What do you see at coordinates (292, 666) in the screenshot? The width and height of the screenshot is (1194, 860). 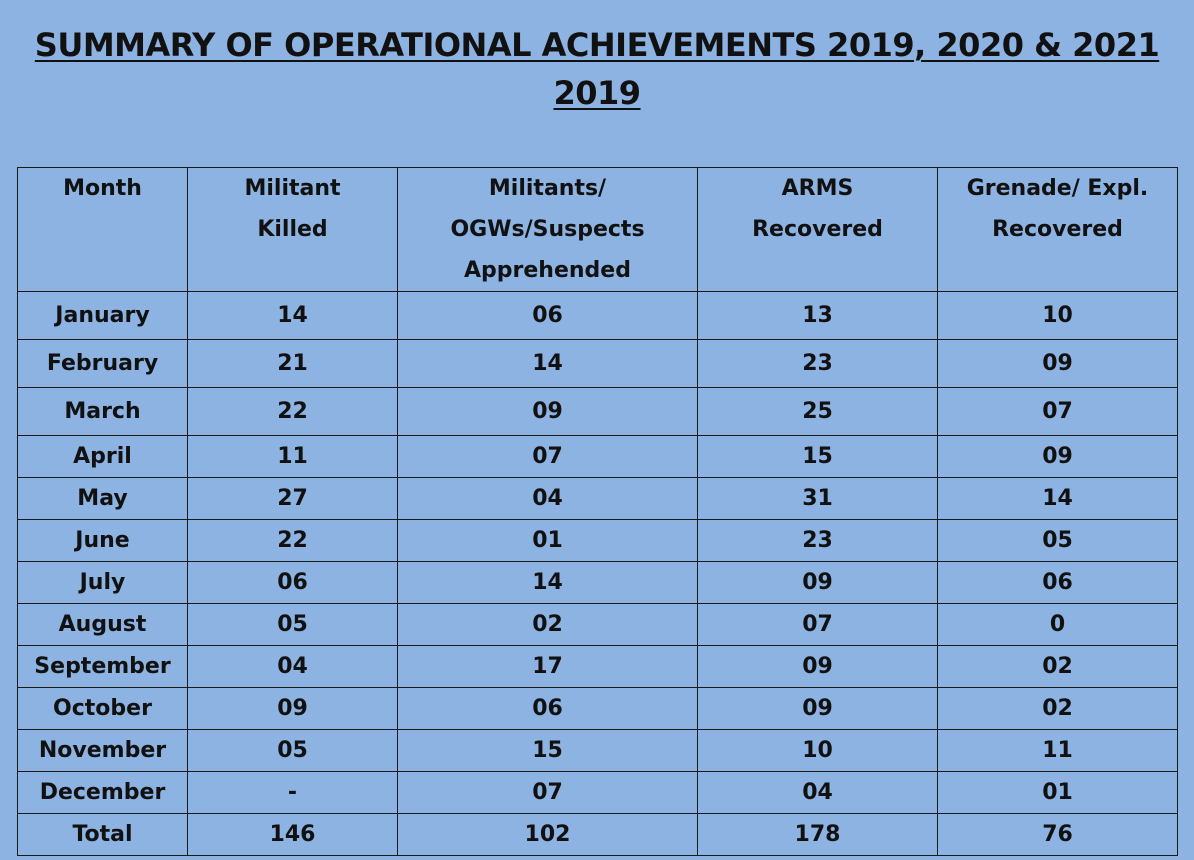 I see `cell-militant-killed: 04` at bounding box center [292, 666].